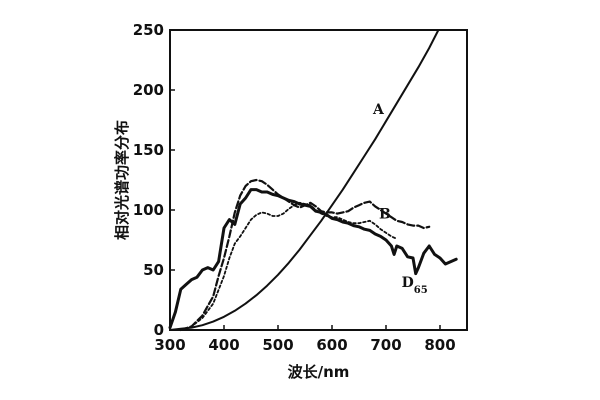  What do you see at coordinates (385, 214) in the screenshot?
I see `curve-label-b: B` at bounding box center [385, 214].